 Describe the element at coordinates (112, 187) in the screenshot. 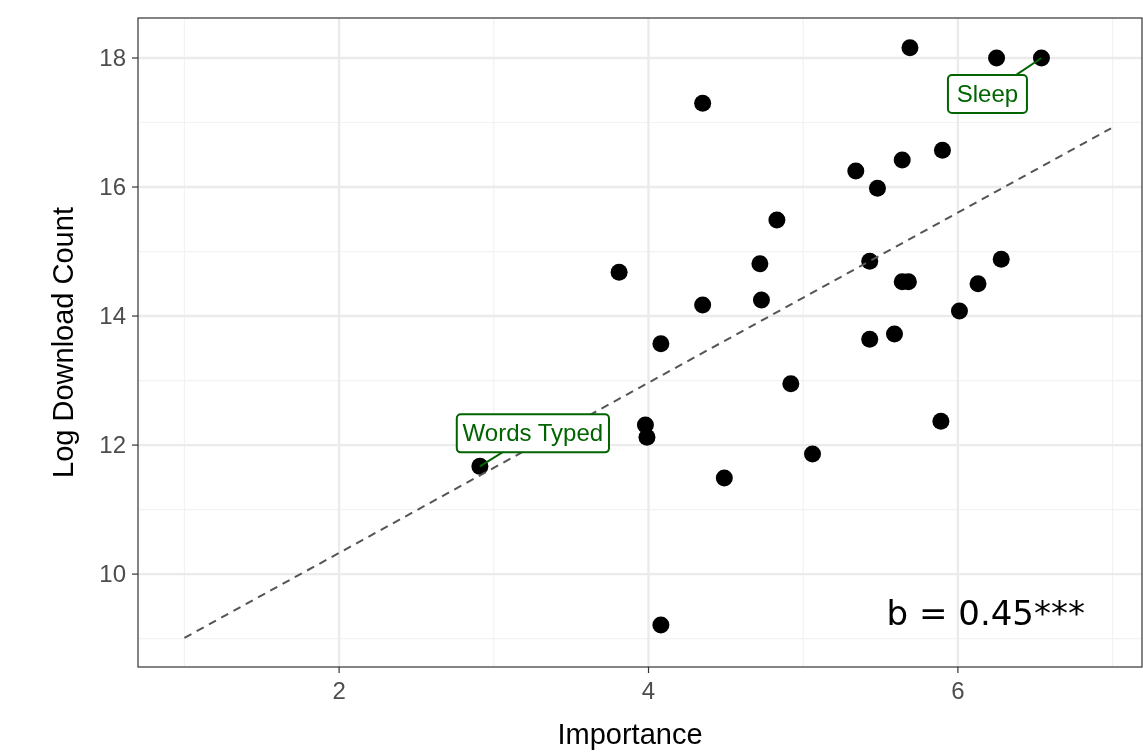

I see `y-tick-label: 16` at that location.